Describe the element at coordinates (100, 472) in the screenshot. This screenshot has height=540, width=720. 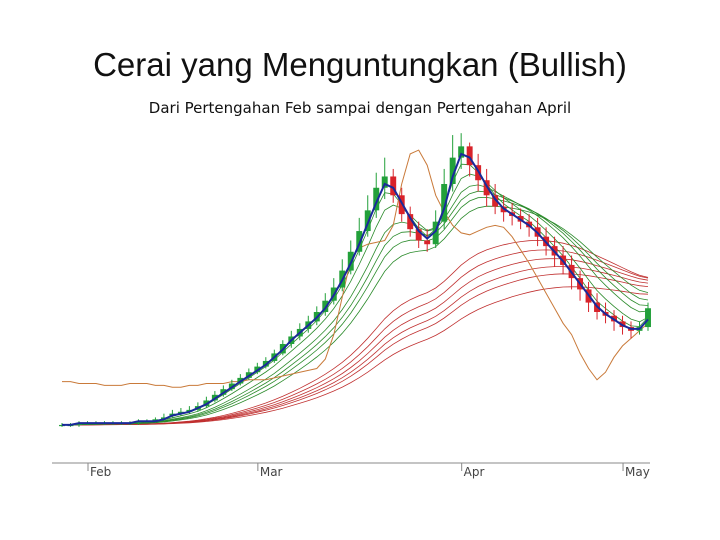
I see `x-tick-label: Feb` at that location.